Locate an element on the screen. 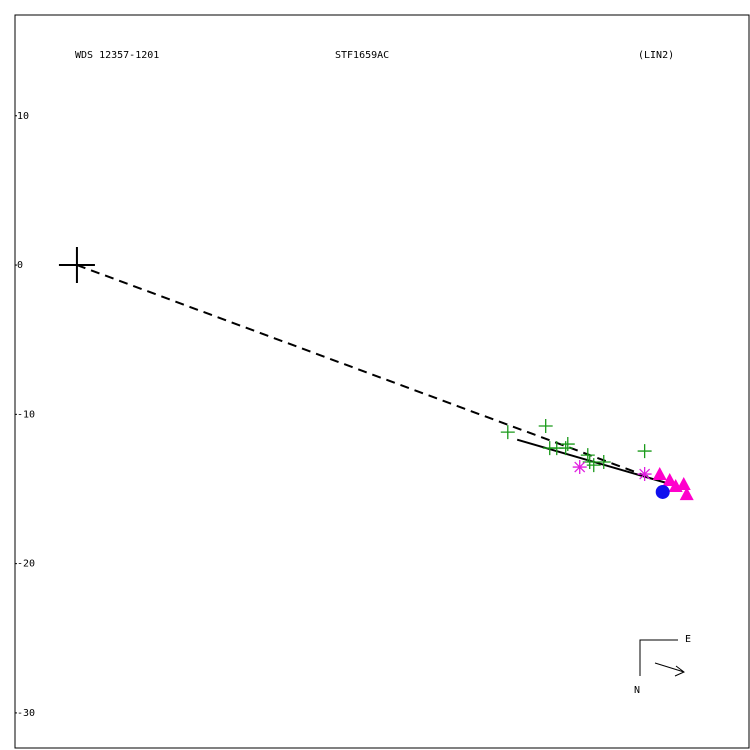 This screenshot has height=750, width=750. primary-star is located at coordinates (76, 265).